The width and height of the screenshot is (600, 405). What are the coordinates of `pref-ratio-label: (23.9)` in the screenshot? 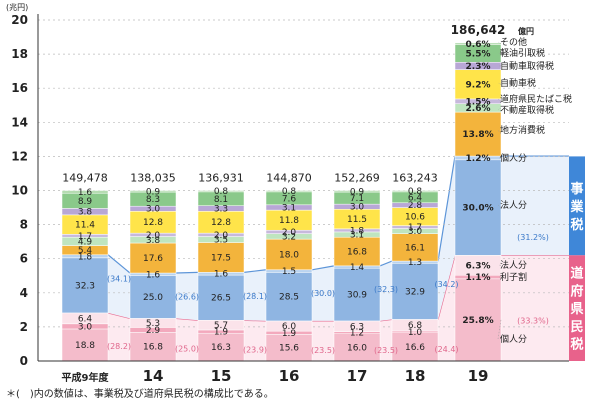 It's located at (255, 350).